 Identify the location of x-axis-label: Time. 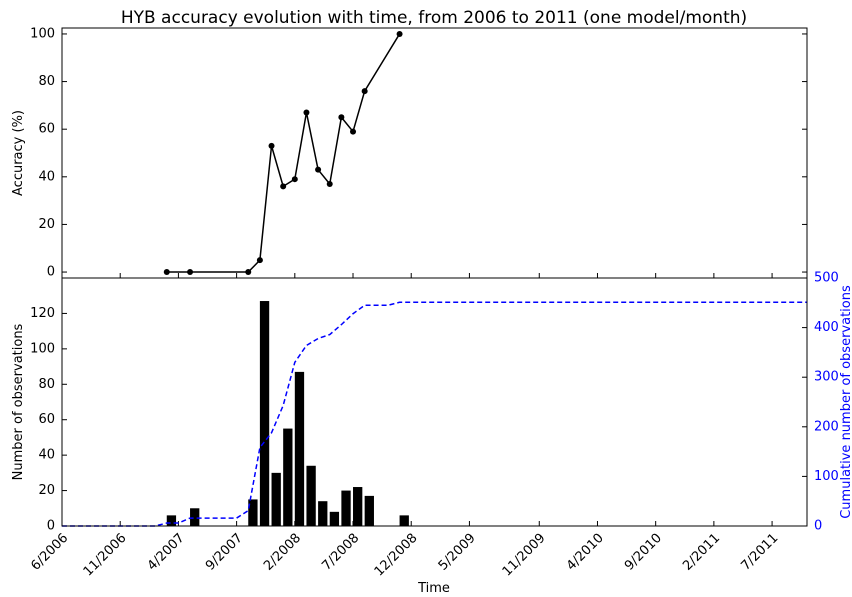
(433, 588).